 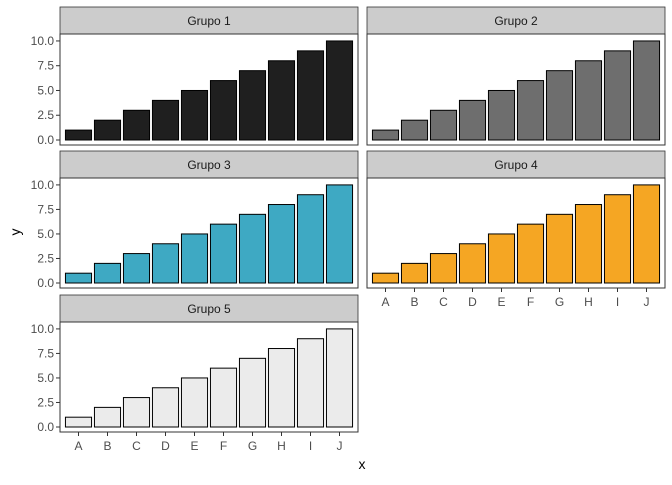 I want to click on facet-title: Grupo 3, so click(x=209, y=165).